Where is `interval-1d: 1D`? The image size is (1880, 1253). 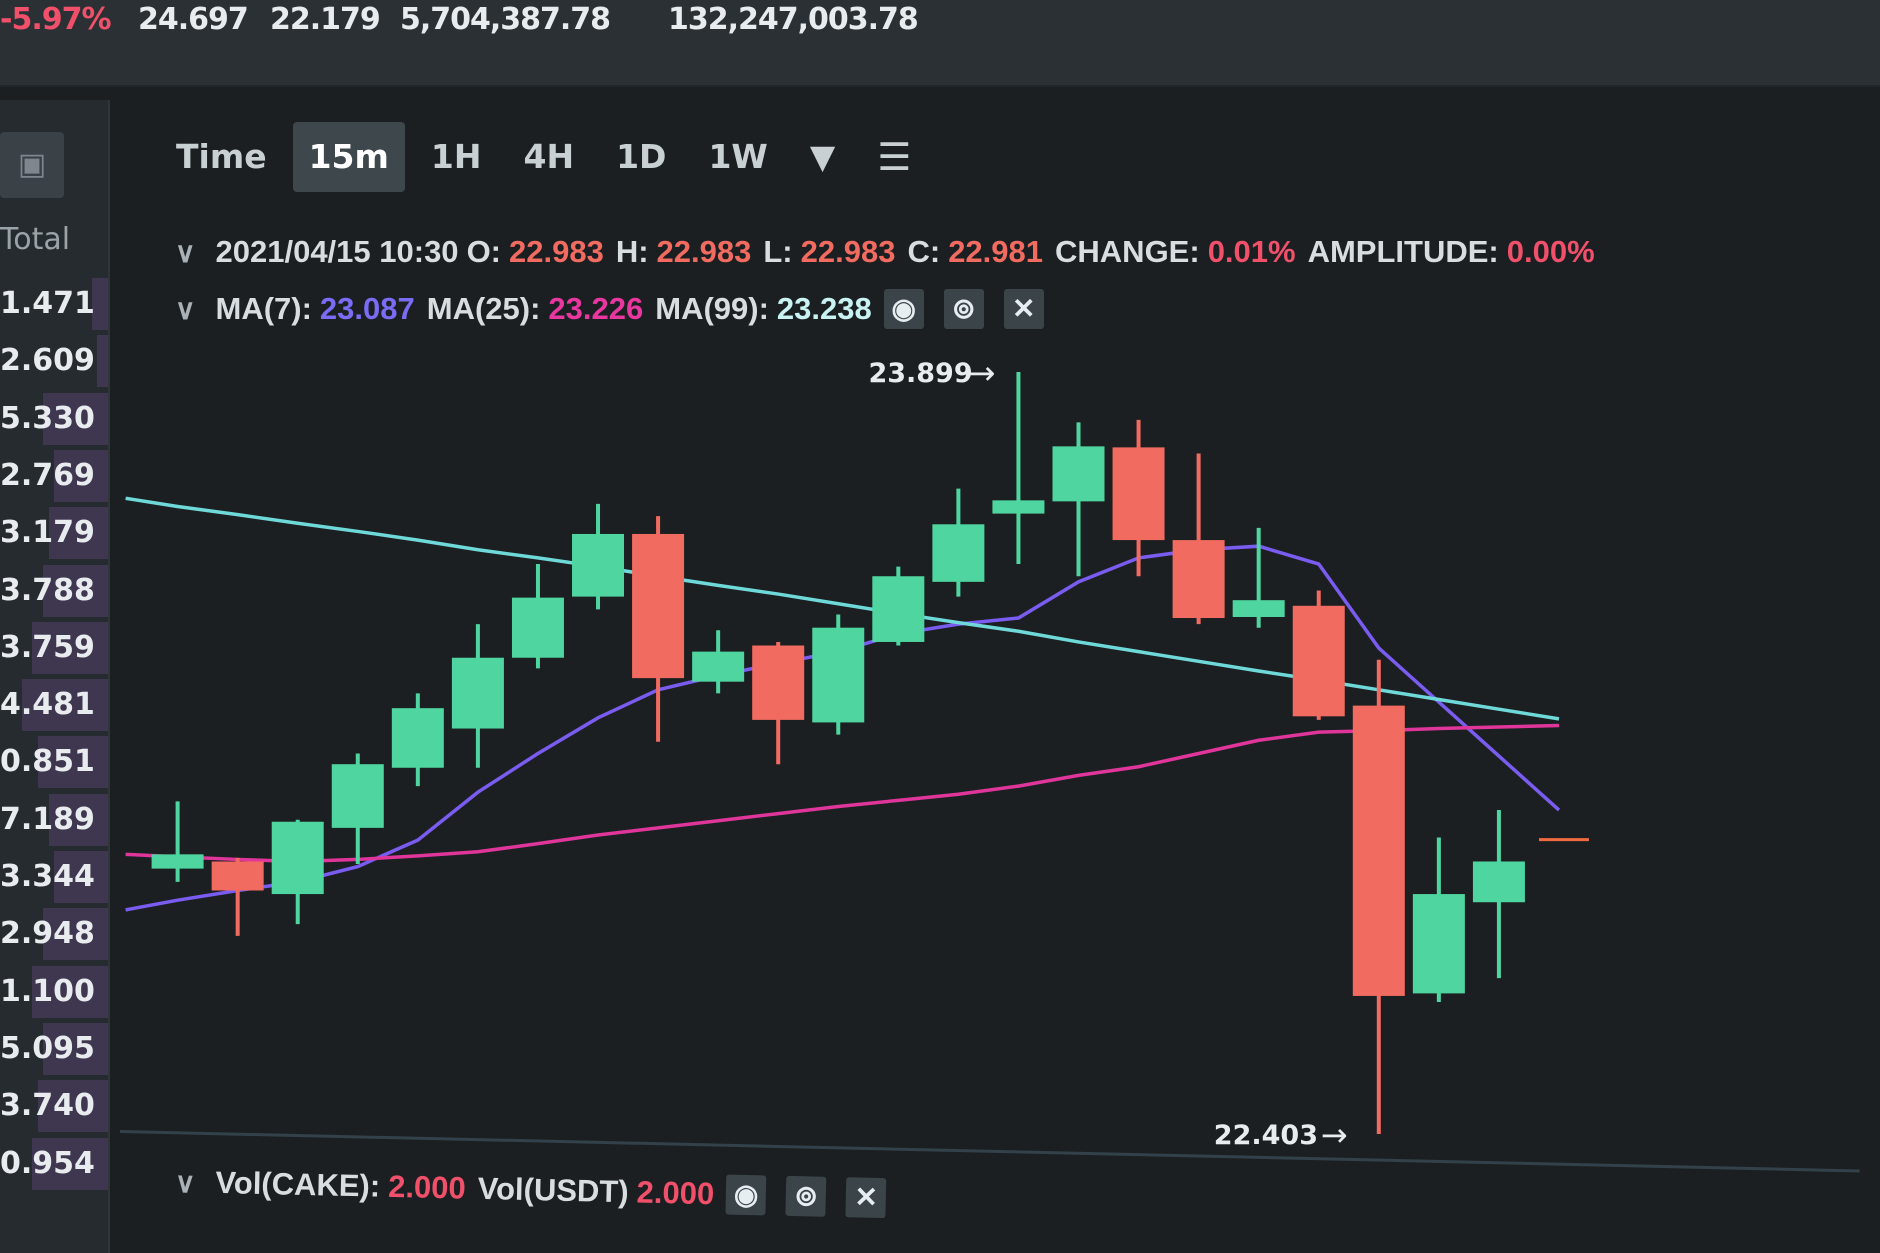
interval-1d: 1D is located at coordinates (641, 156).